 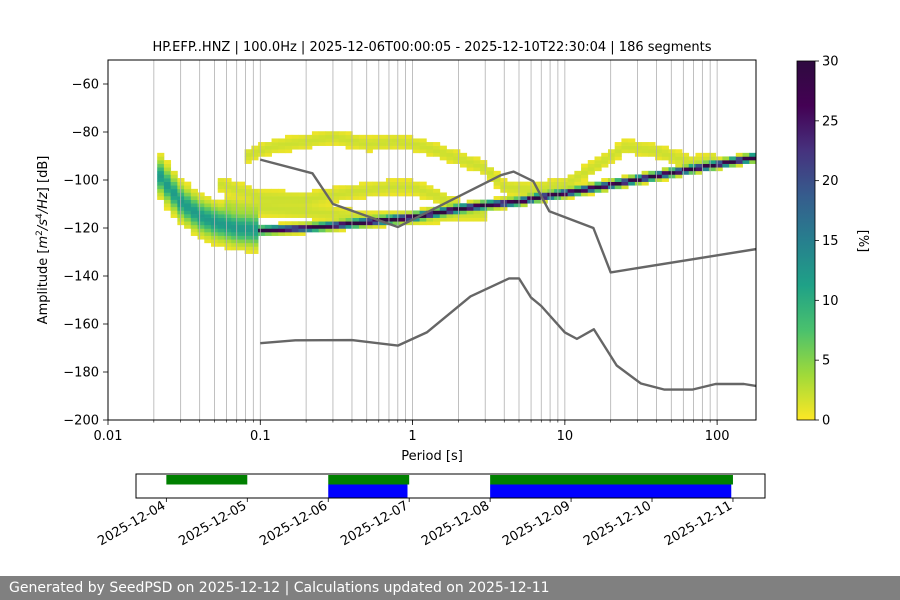 What do you see at coordinates (617, 523) in the screenshot?
I see `timeline-tick-label: 2025-12-10` at bounding box center [617, 523].